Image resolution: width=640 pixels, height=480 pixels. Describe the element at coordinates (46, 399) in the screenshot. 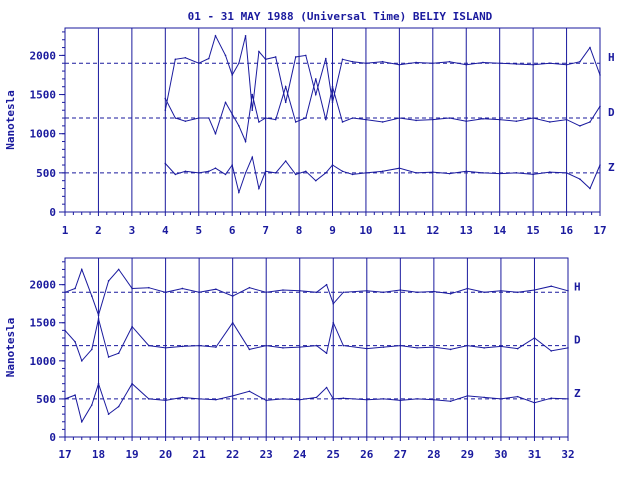

I see `y-tick-label: 500` at that location.